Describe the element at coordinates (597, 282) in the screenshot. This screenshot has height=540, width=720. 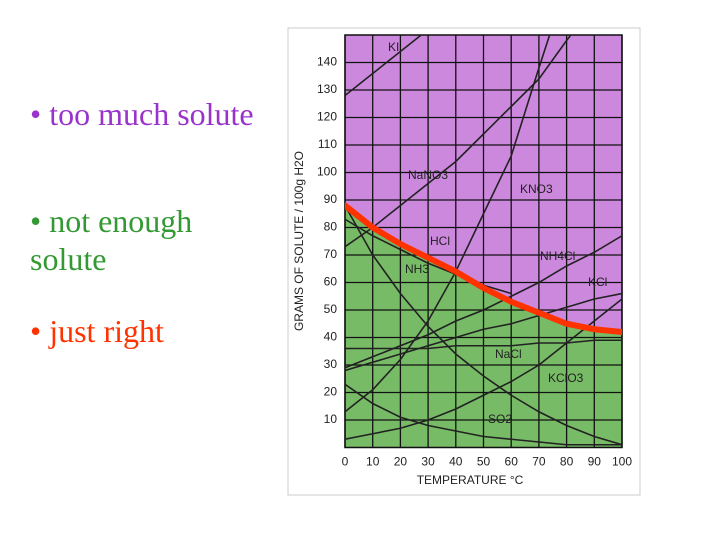
I see `curve-label: KCl` at that location.